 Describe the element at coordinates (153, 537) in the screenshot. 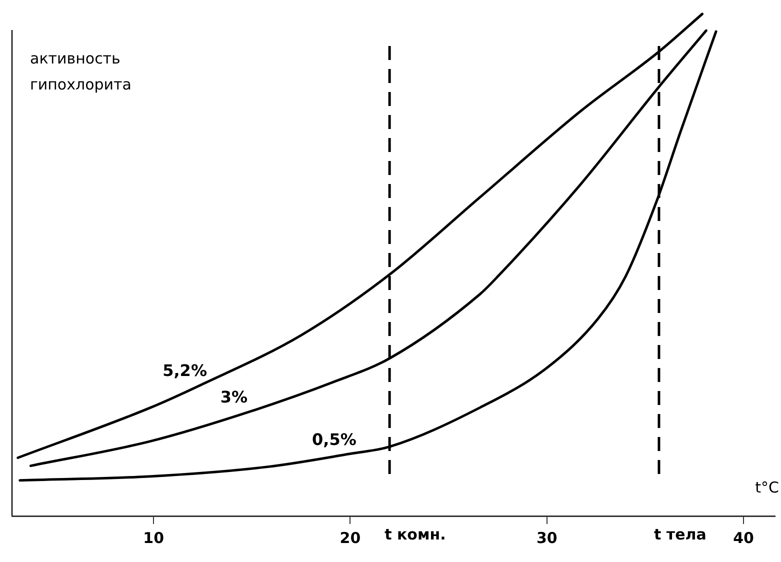

I see `x-tick-label: 10` at that location.